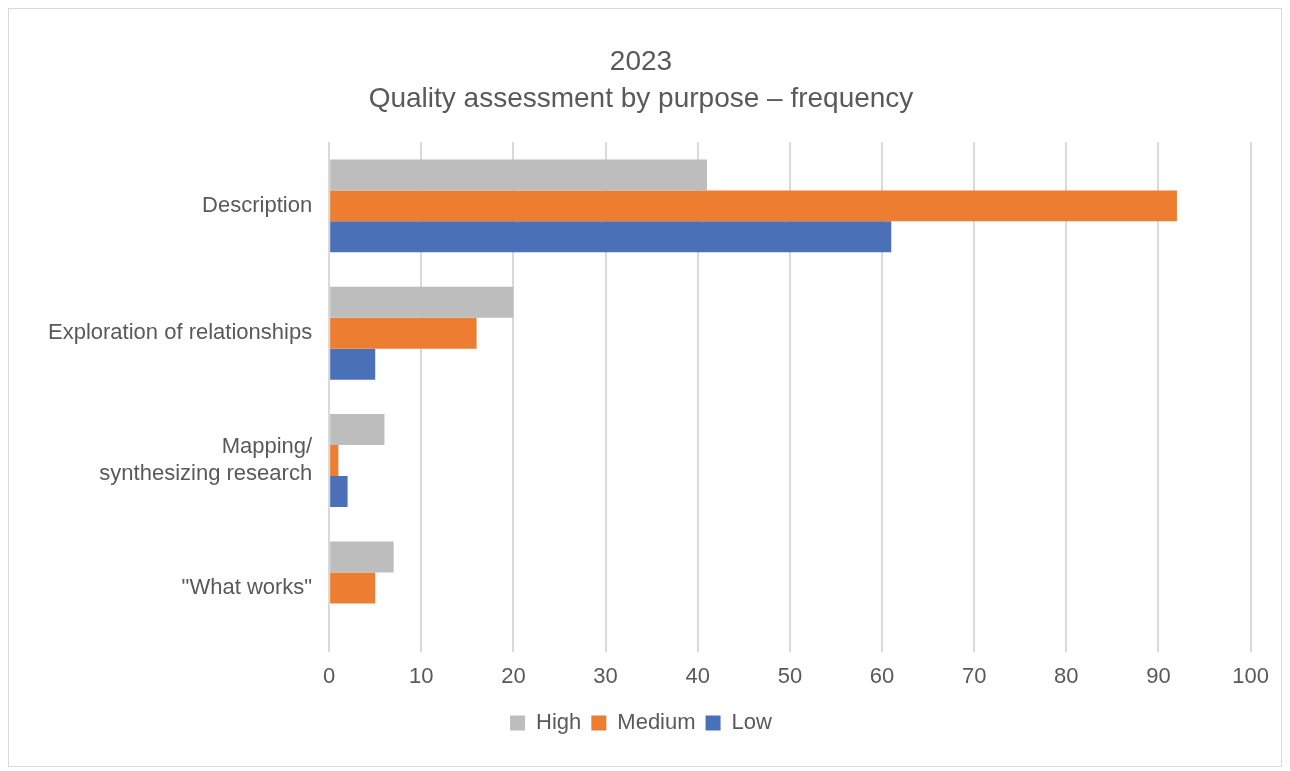 Image resolution: width=1290 pixels, height=771 pixels. I want to click on x-tick-label: 10, so click(421, 675).